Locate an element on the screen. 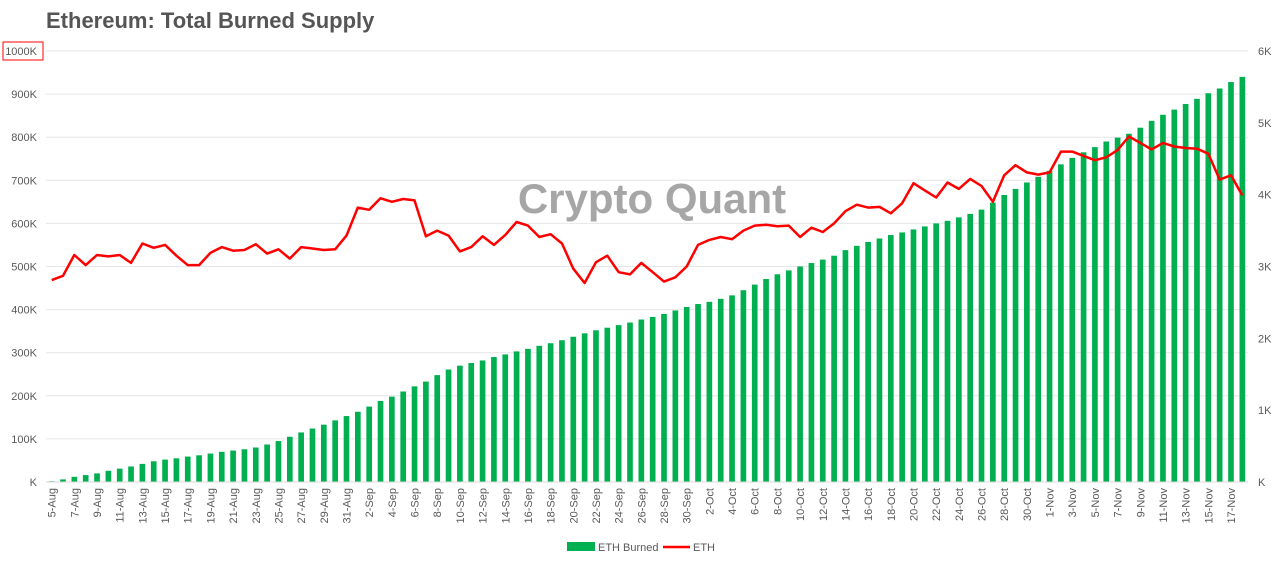  x-tick-label: 22-Sep is located at coordinates (597, 505).